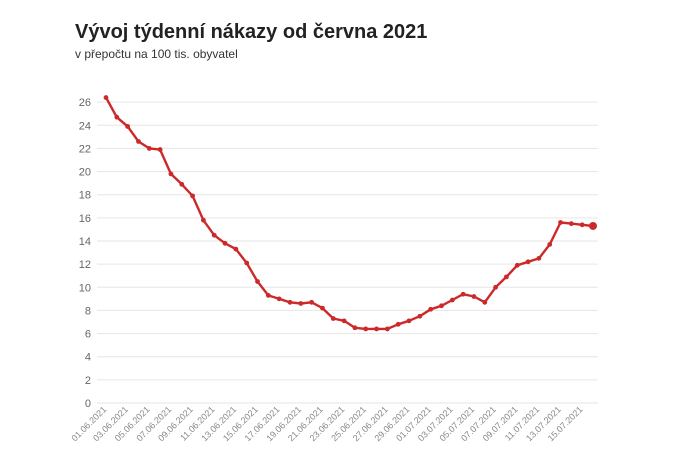 This screenshot has width=675, height=450. Describe the element at coordinates (85, 103) in the screenshot. I see `y-tick-label: 26` at that location.